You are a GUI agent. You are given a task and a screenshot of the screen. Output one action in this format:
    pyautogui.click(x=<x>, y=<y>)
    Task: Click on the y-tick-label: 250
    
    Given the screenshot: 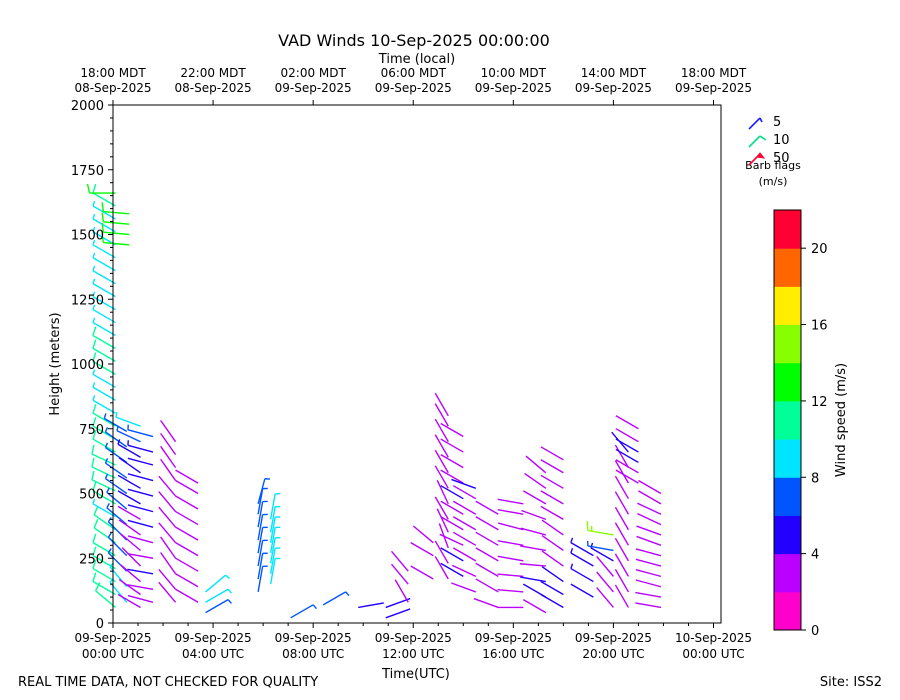 What is the action you would take?
    pyautogui.click(x=91, y=559)
    